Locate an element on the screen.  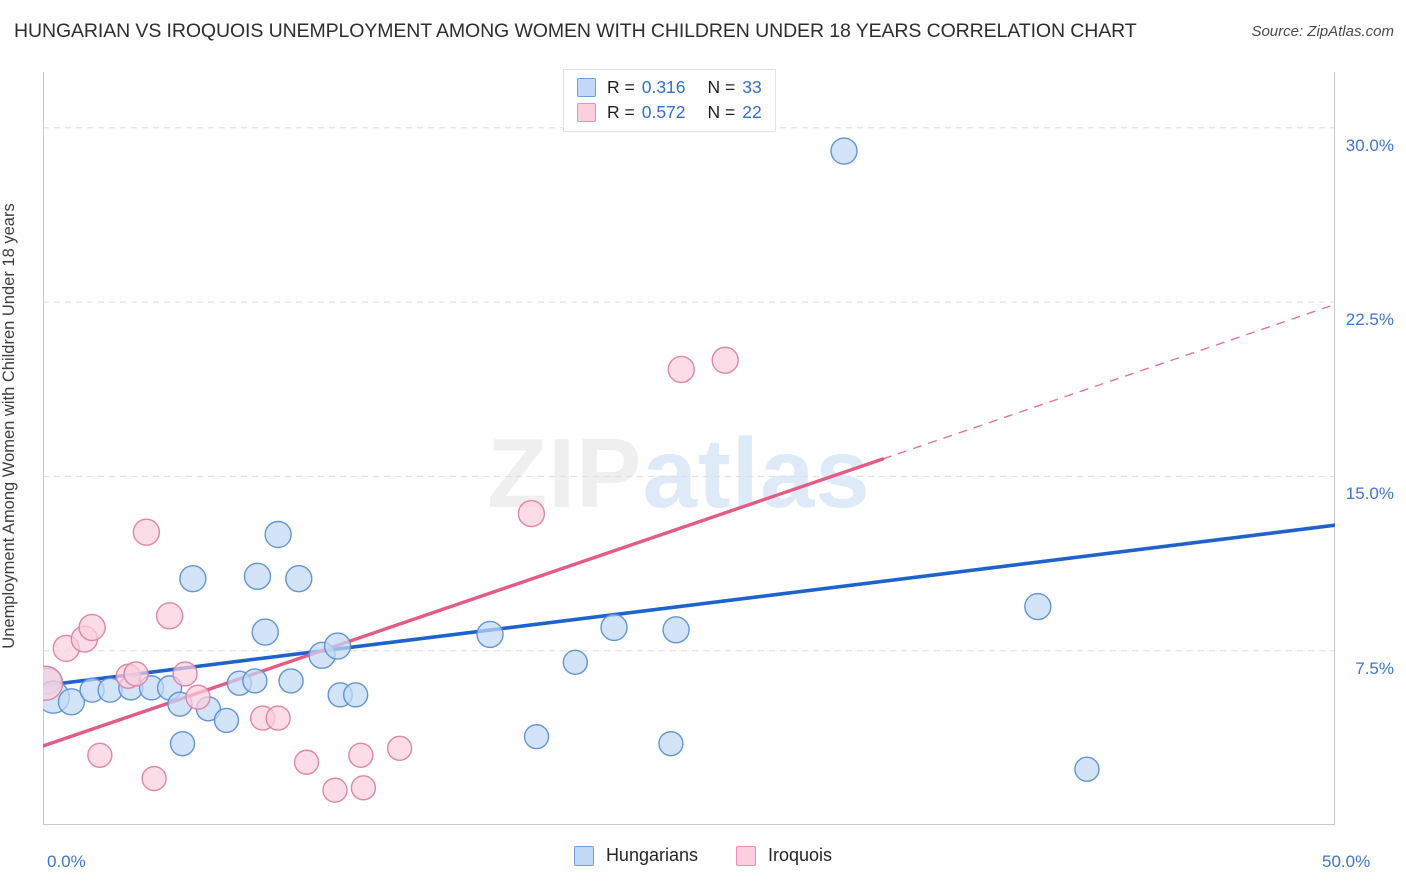
y-axis-tick-label: 22.5% is located at coordinates (1369, 320).